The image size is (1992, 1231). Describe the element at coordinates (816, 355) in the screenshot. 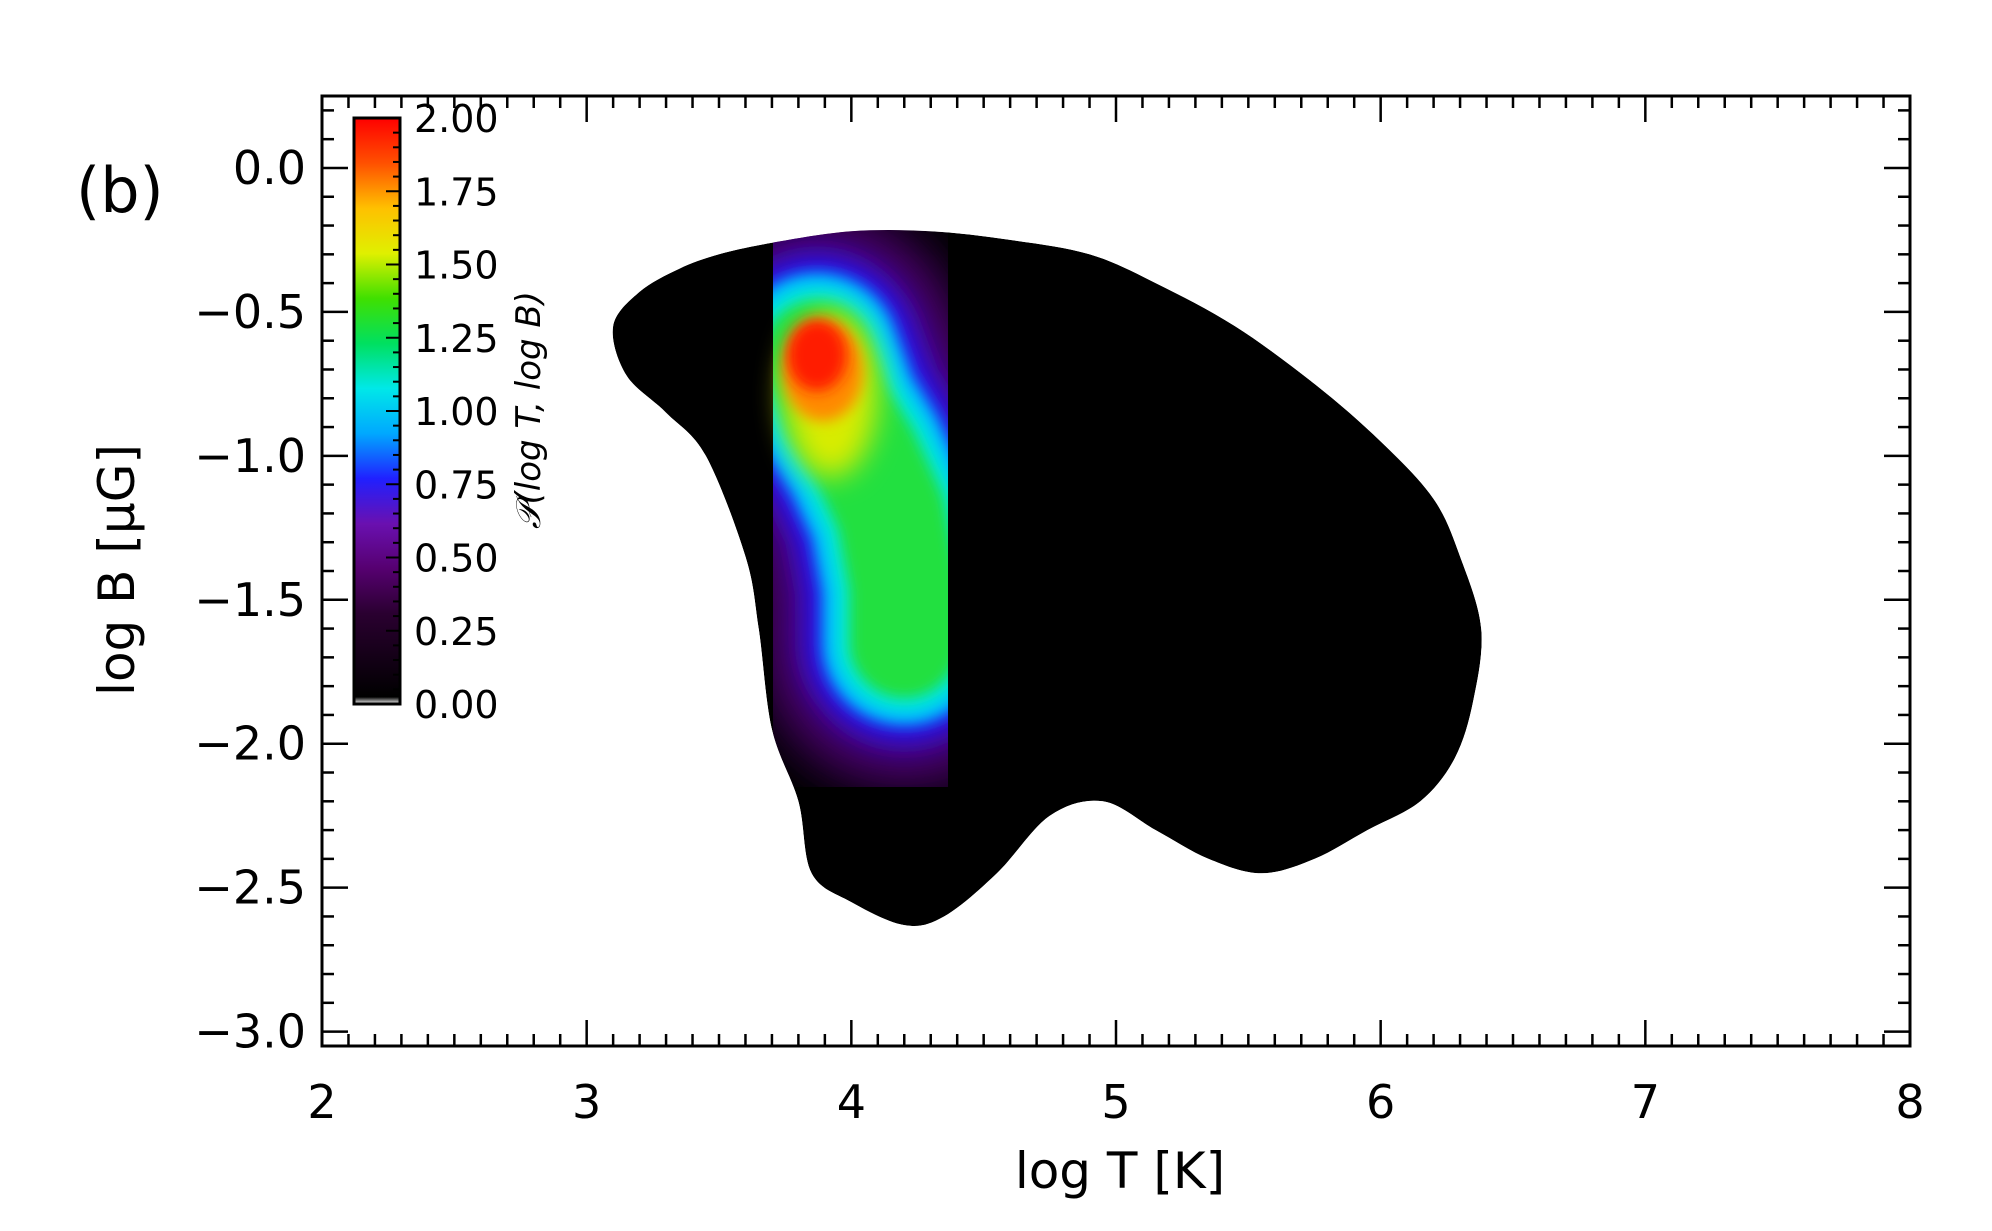

I see `density-peak` at that location.